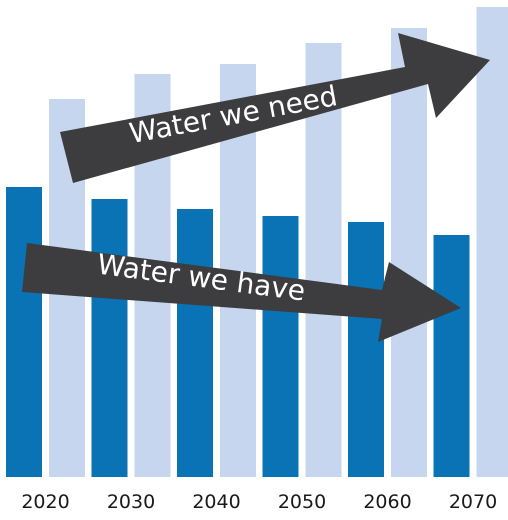 The height and width of the screenshot is (520, 508). I want to click on bar-series-1-2070, so click(451, 356).